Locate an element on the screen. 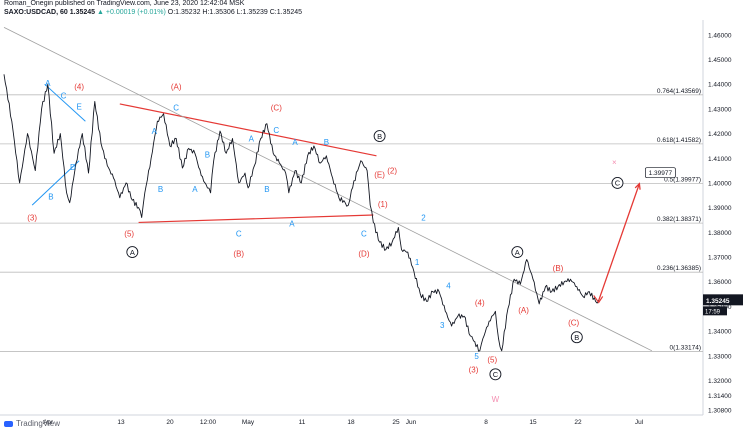  time-tick-12: Jul is located at coordinates (639, 422).